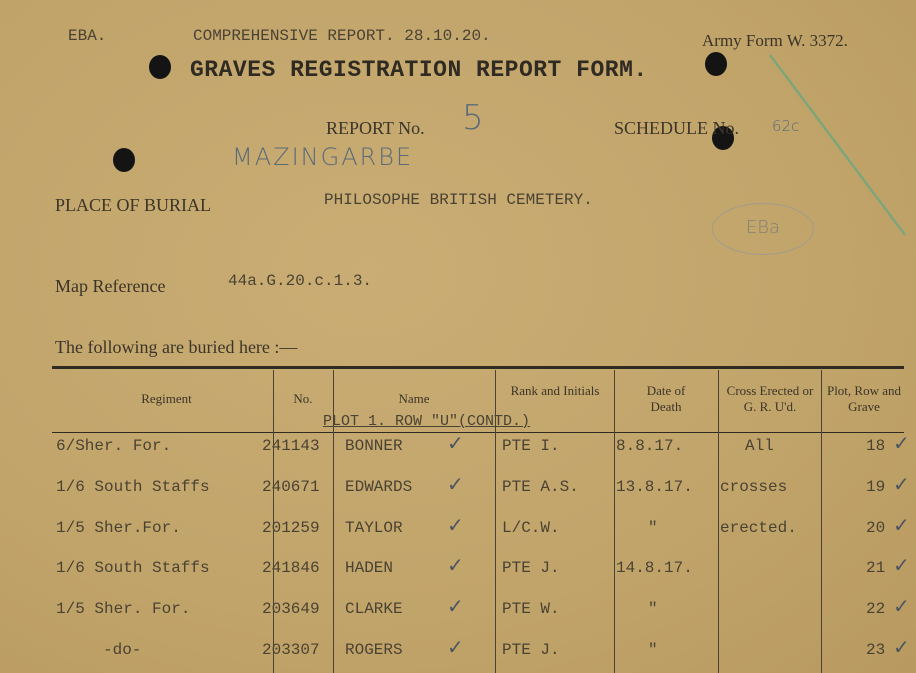 The width and height of the screenshot is (916, 673). What do you see at coordinates (123, 609) in the screenshot?
I see `regiment-cell: 1/5 Sher. For.` at bounding box center [123, 609].